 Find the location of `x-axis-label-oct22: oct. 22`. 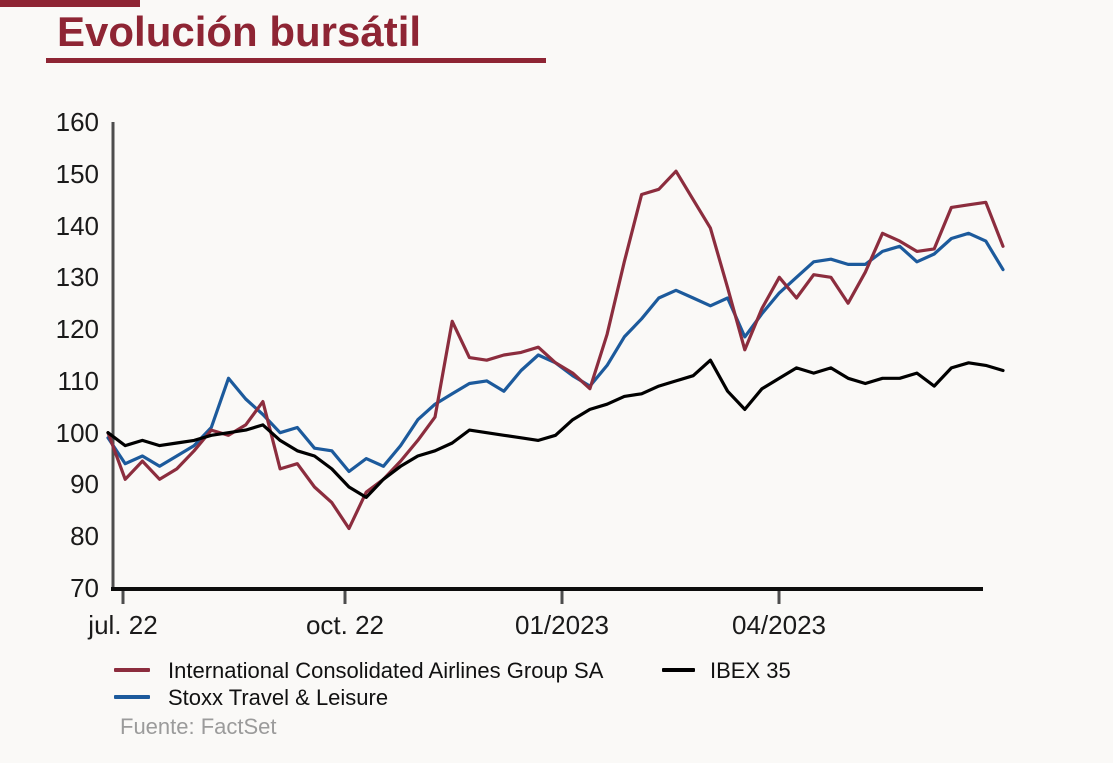

x-axis-label-oct22: oct. 22 is located at coordinates (345, 625).